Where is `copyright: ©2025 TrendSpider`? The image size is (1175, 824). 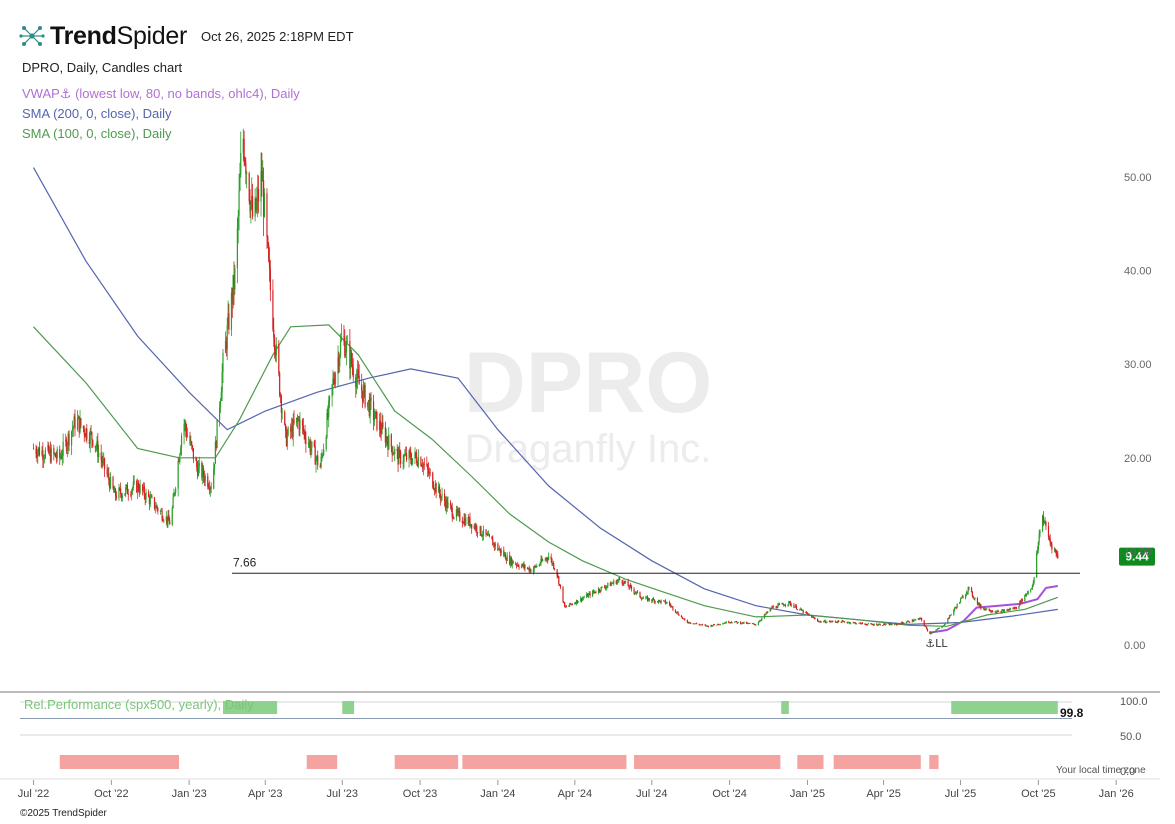
copyright: ©2025 TrendSpider is located at coordinates (63, 813).